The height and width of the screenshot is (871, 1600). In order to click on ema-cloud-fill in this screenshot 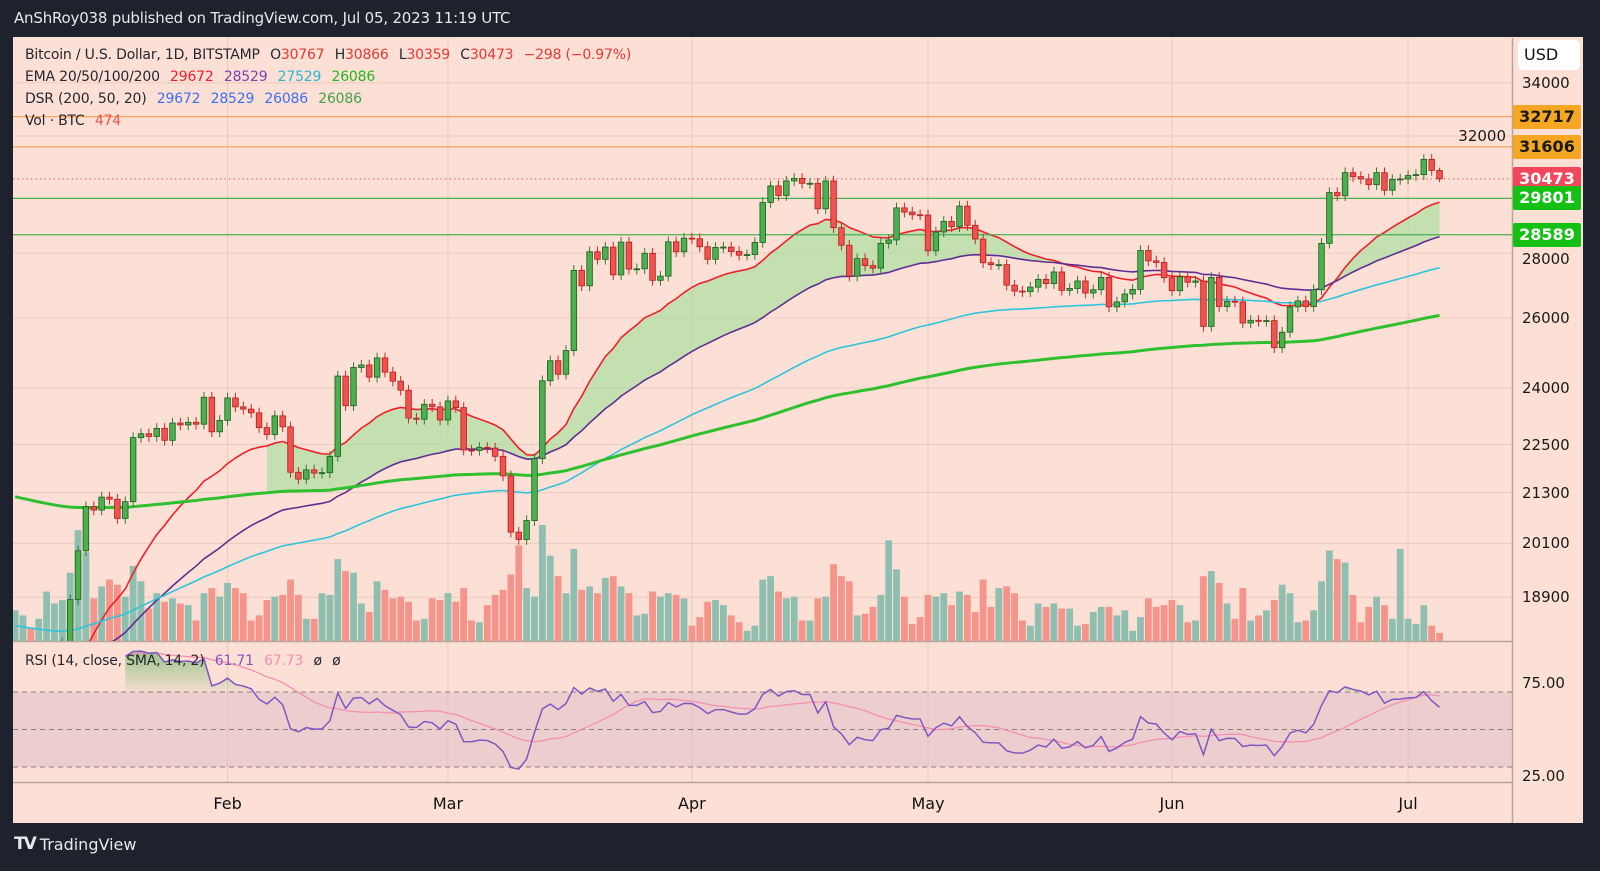, I will do `click(1388, 241)`.